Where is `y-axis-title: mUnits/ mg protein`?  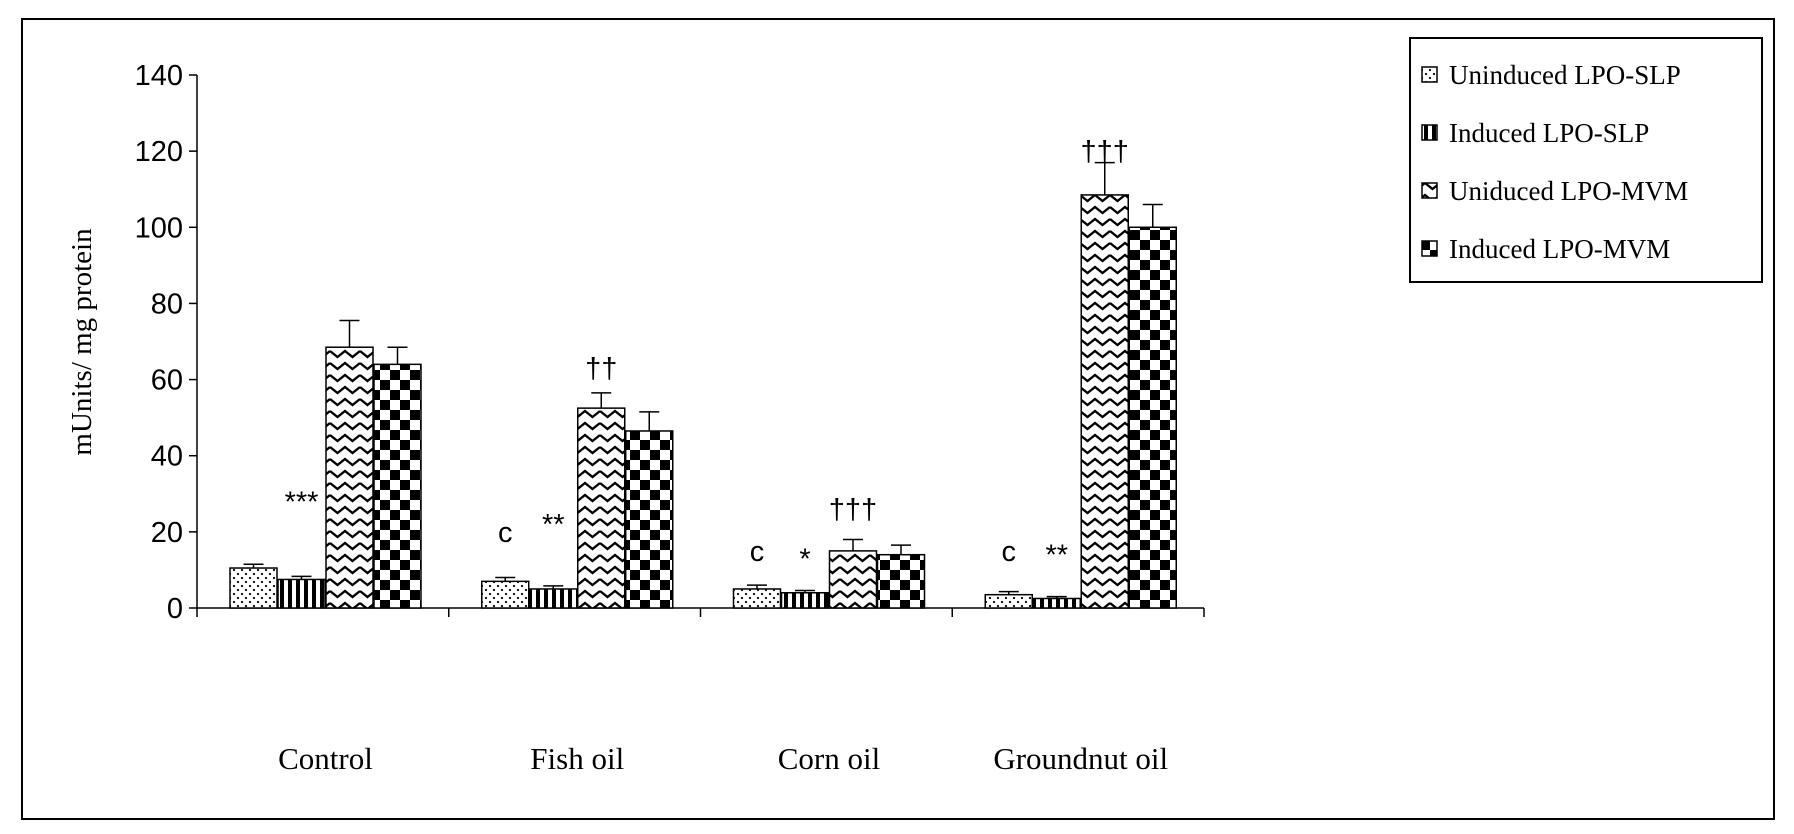 y-axis-title: mUnits/ mg protein is located at coordinates (82, 342).